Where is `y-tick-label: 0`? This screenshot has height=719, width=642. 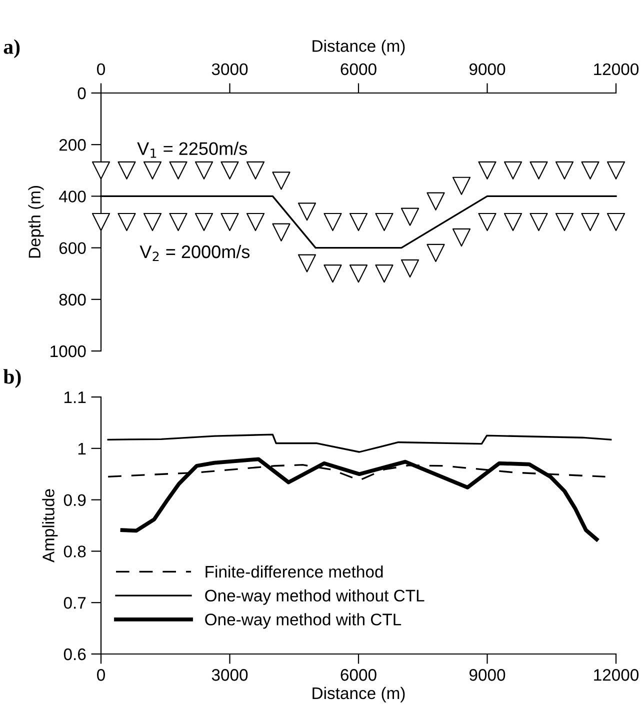
y-tick-label: 0 is located at coordinates (82, 93).